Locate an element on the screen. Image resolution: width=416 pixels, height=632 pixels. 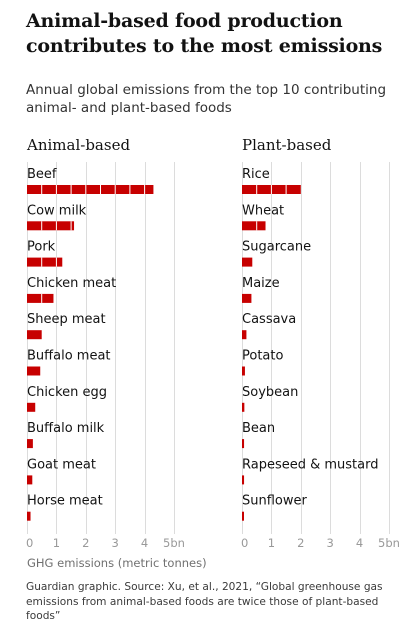
category-label-0-8: Goat meat is located at coordinates (61, 464).